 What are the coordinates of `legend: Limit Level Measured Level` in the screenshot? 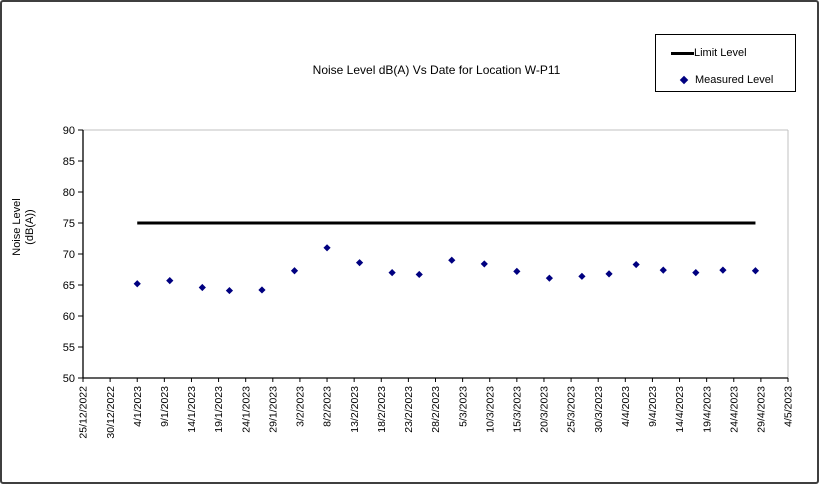 It's located at (725, 63).